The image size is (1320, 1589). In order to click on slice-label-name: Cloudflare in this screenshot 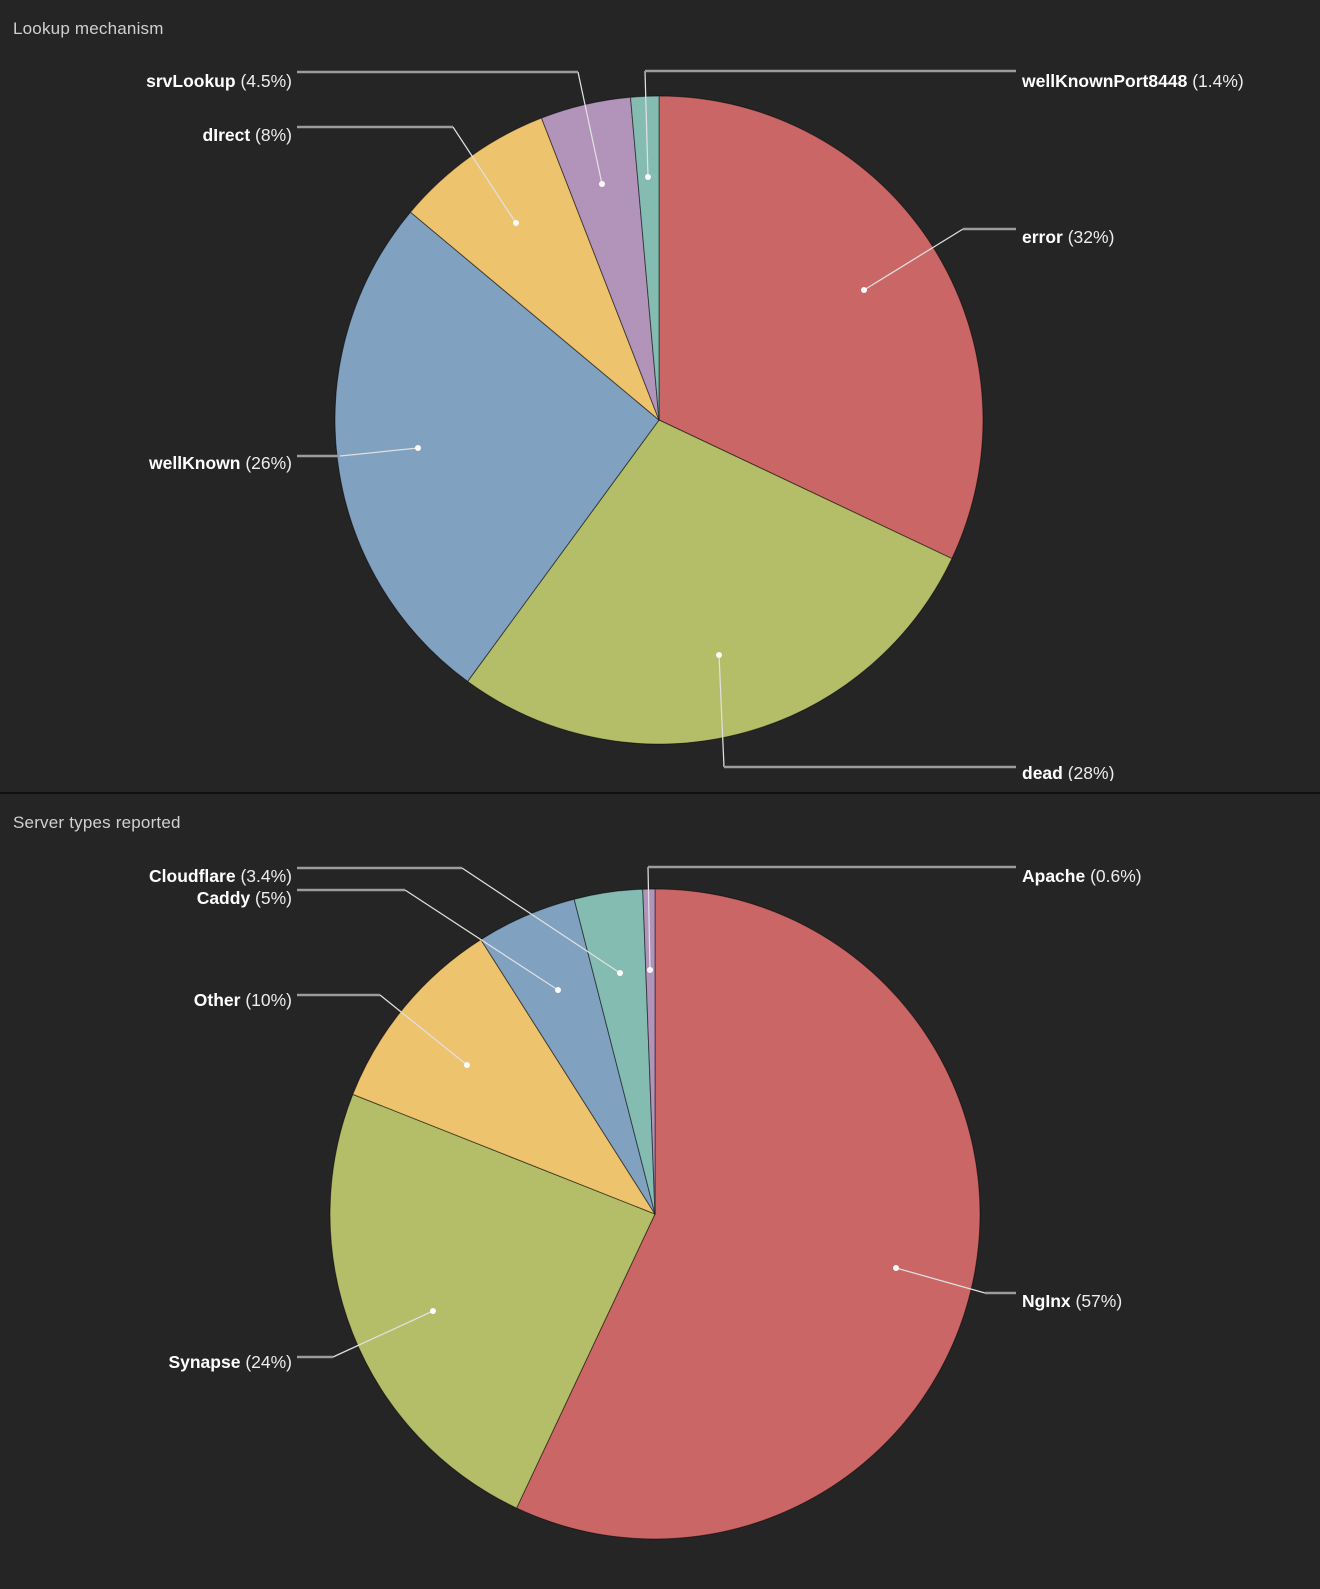, I will do `click(192, 876)`.